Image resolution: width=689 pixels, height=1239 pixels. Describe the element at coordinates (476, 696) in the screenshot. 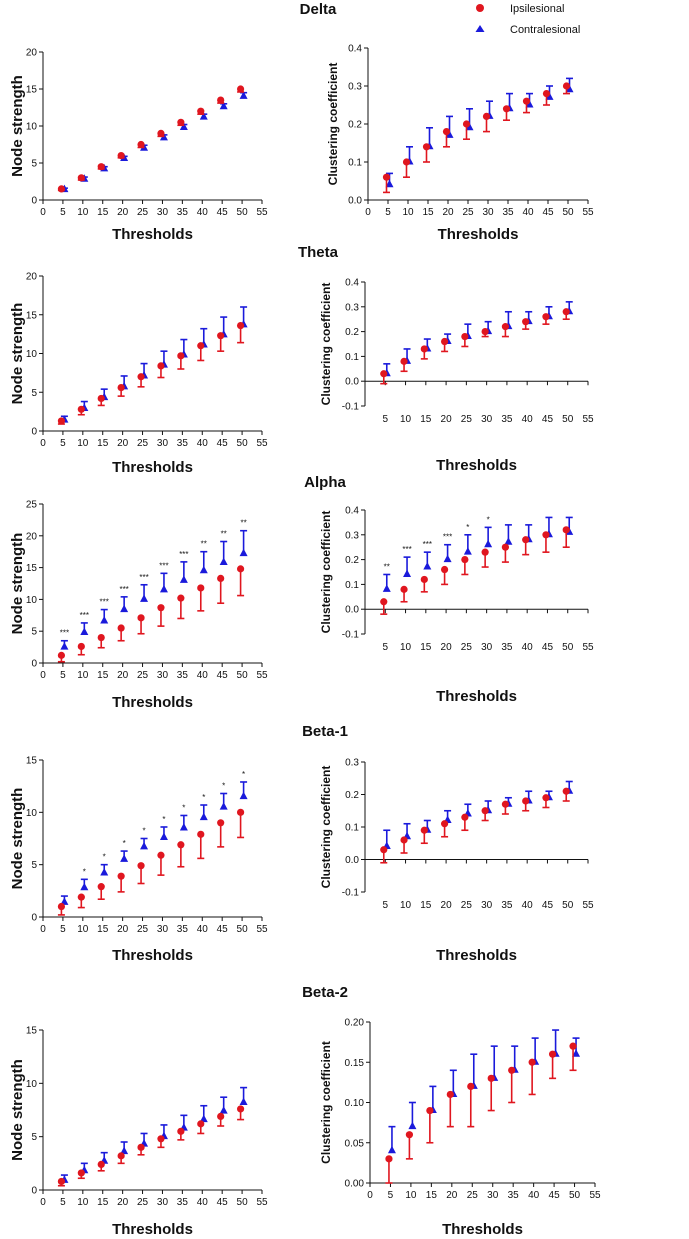

I see `x-axis-title: Thresholds` at that location.